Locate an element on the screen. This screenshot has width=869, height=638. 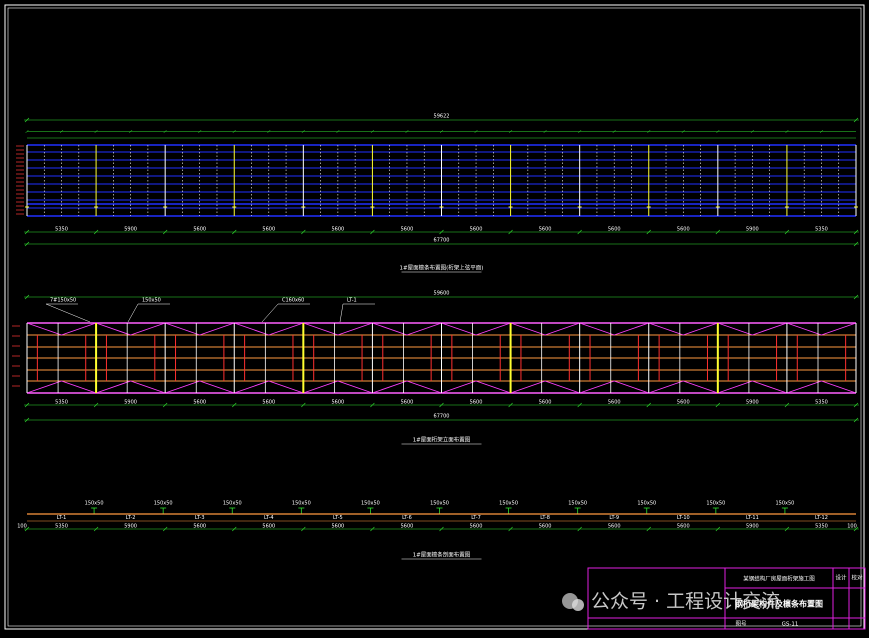
member-label: LT-12 is located at coordinates (821, 518).